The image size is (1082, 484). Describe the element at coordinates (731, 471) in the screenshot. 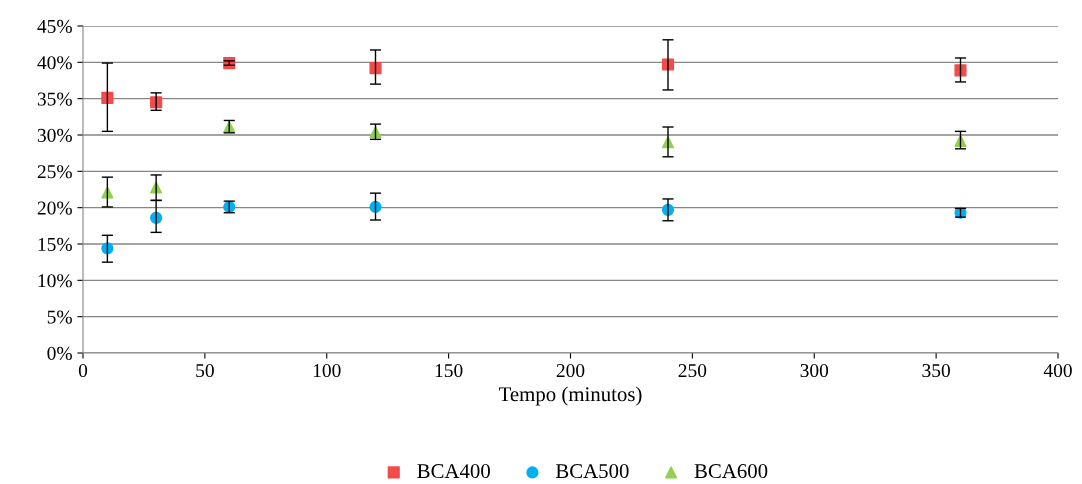

I see `legend-label: BCA600` at that location.